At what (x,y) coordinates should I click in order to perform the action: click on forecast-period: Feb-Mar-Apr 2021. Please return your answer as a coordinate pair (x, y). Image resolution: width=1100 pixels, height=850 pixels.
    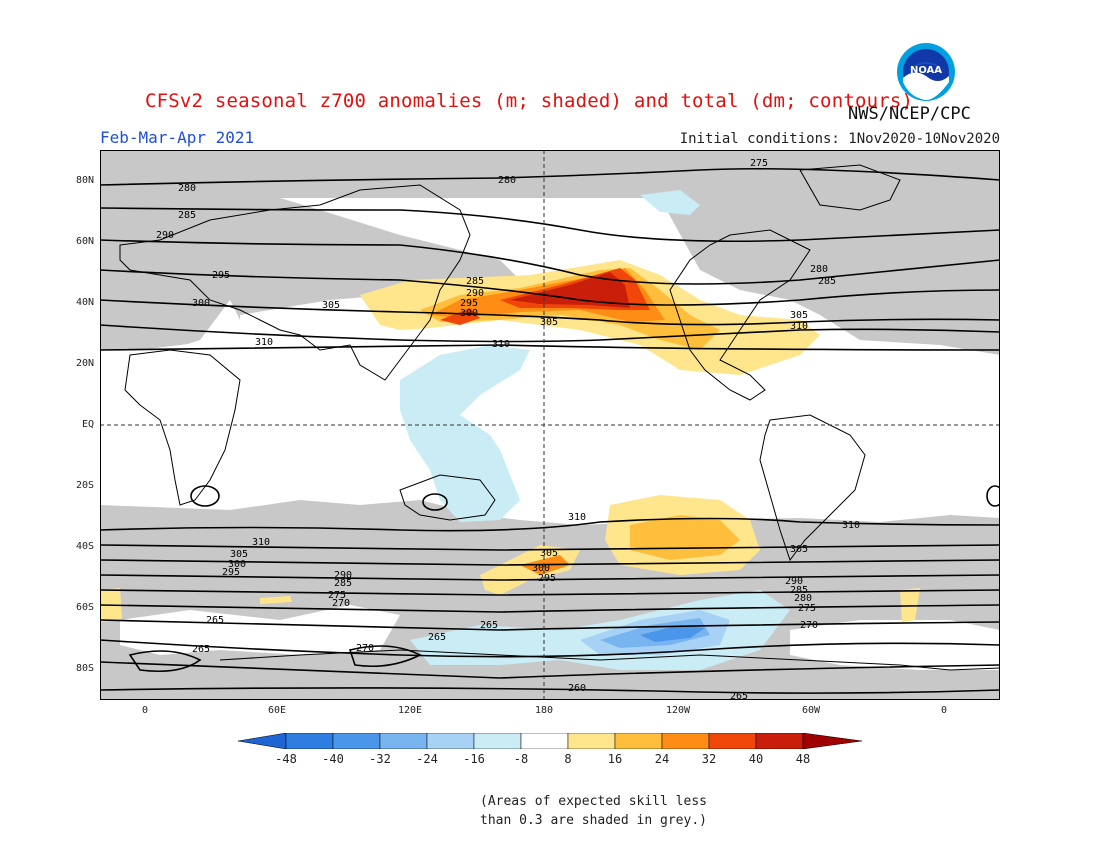
    Looking at the image, I should click on (177, 137).